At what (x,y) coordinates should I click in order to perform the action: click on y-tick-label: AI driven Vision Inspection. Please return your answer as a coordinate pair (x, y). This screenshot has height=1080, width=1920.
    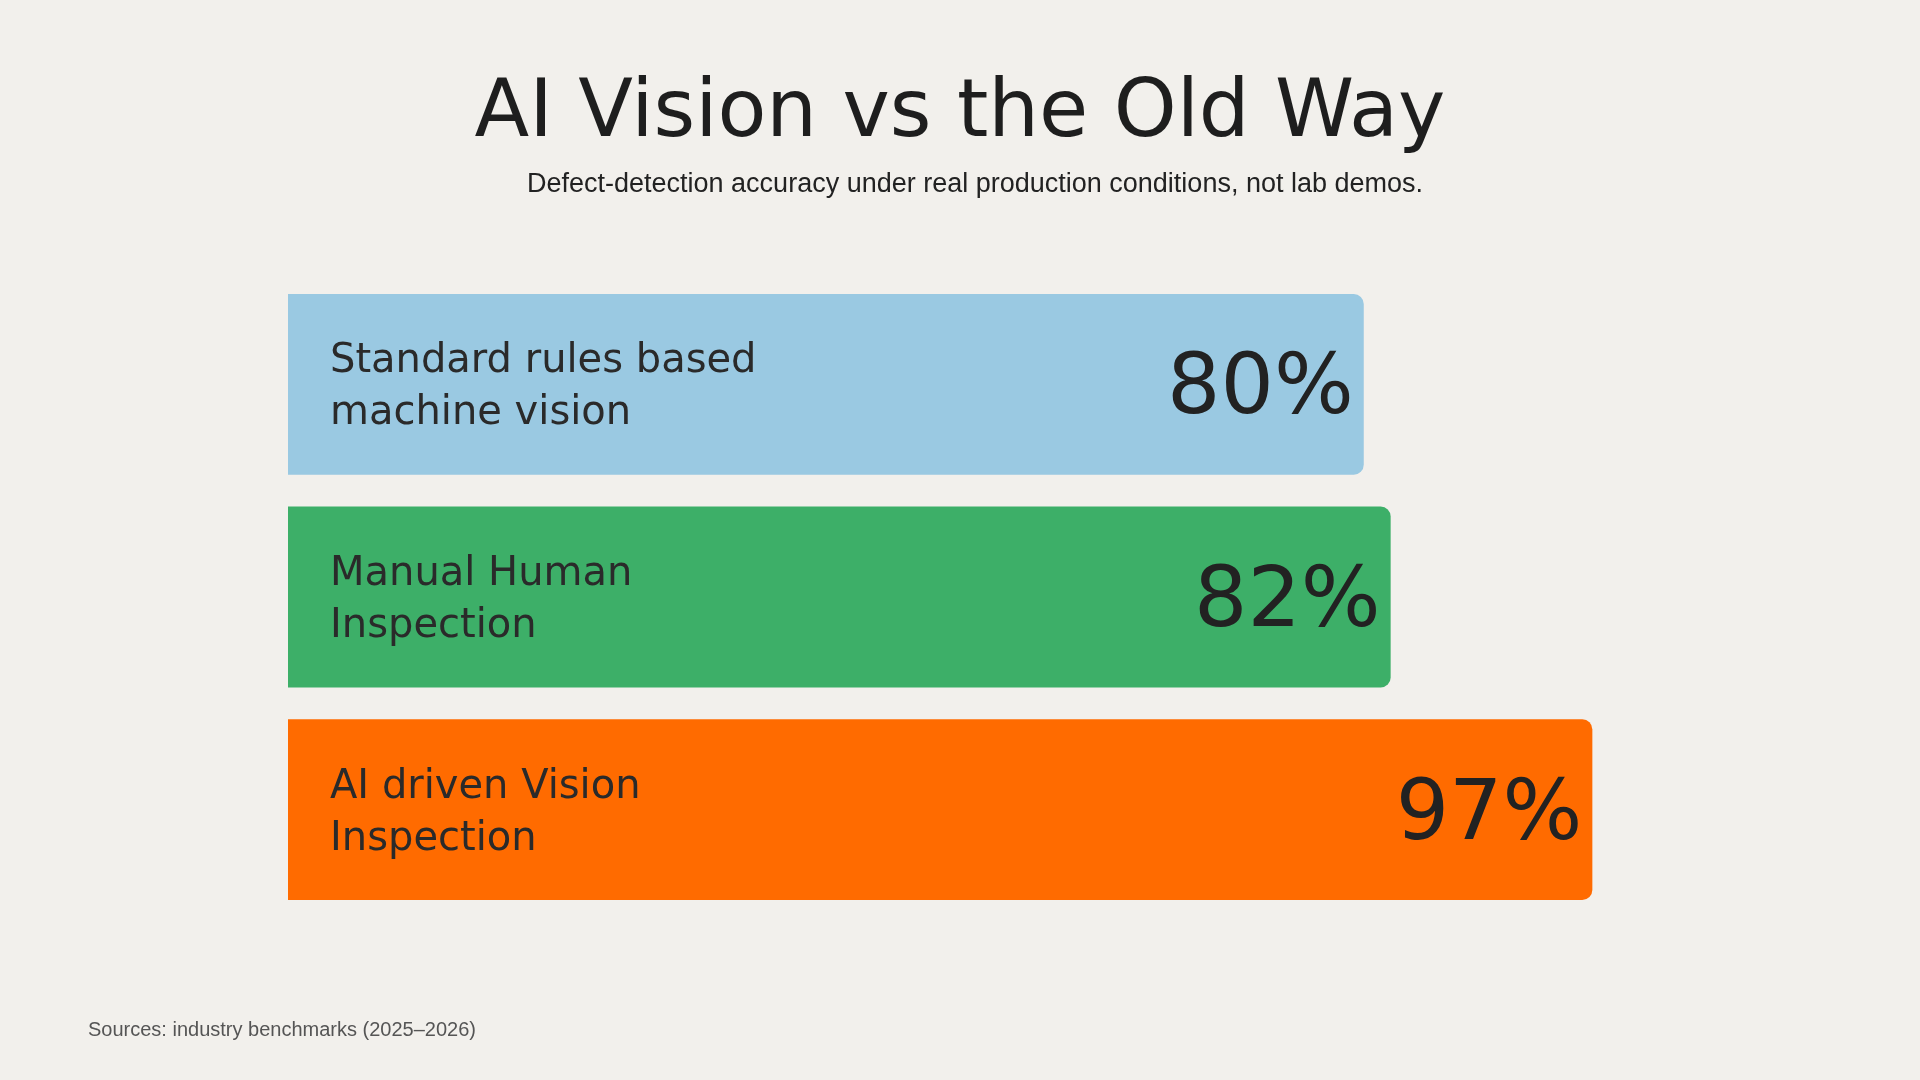
    Looking at the image, I should click on (485, 810).